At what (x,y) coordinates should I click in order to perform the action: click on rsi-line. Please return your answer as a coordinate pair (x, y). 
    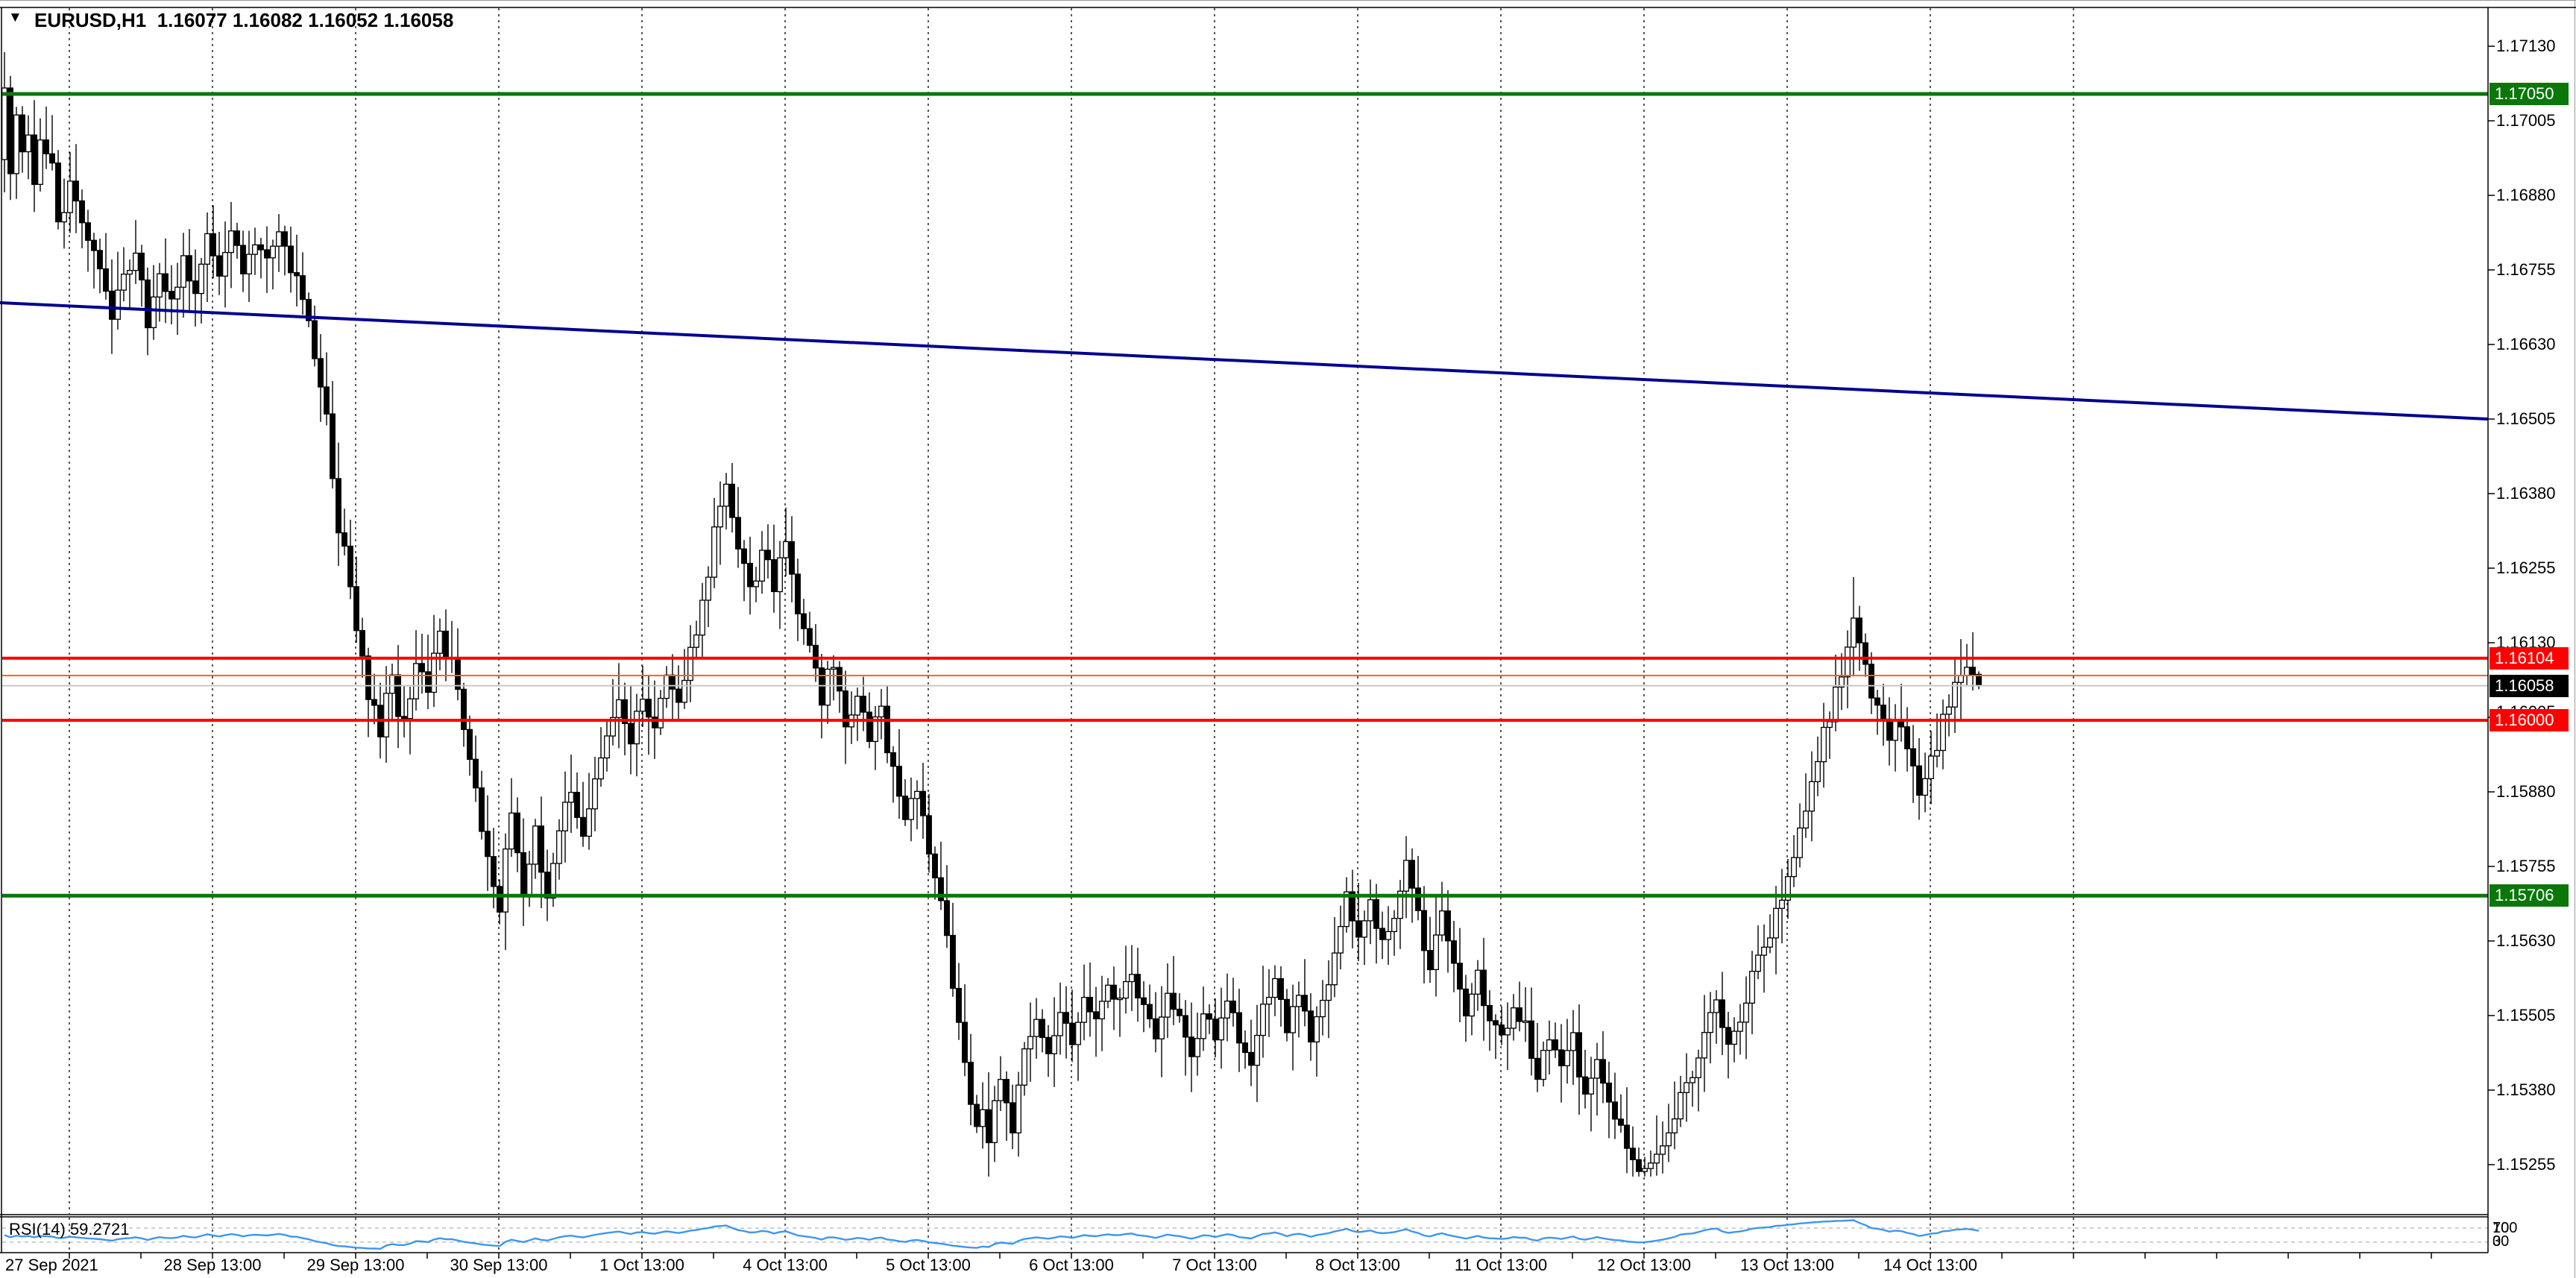
    Looking at the image, I should click on (992, 1234).